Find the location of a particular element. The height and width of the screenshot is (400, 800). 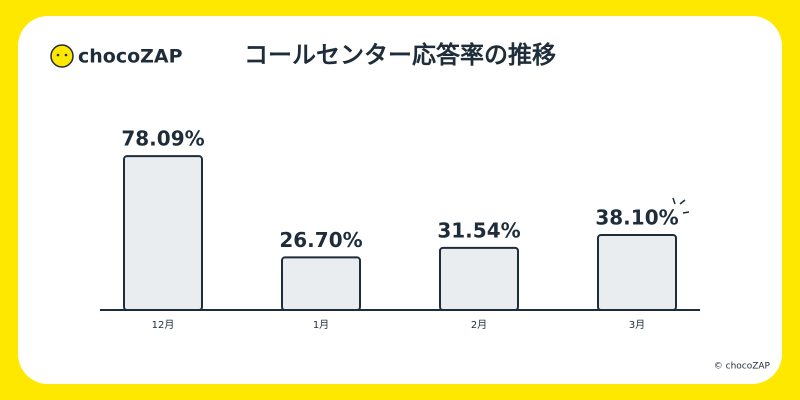

chart-title: コールセンター応答率の推移 is located at coordinates (400, 55).